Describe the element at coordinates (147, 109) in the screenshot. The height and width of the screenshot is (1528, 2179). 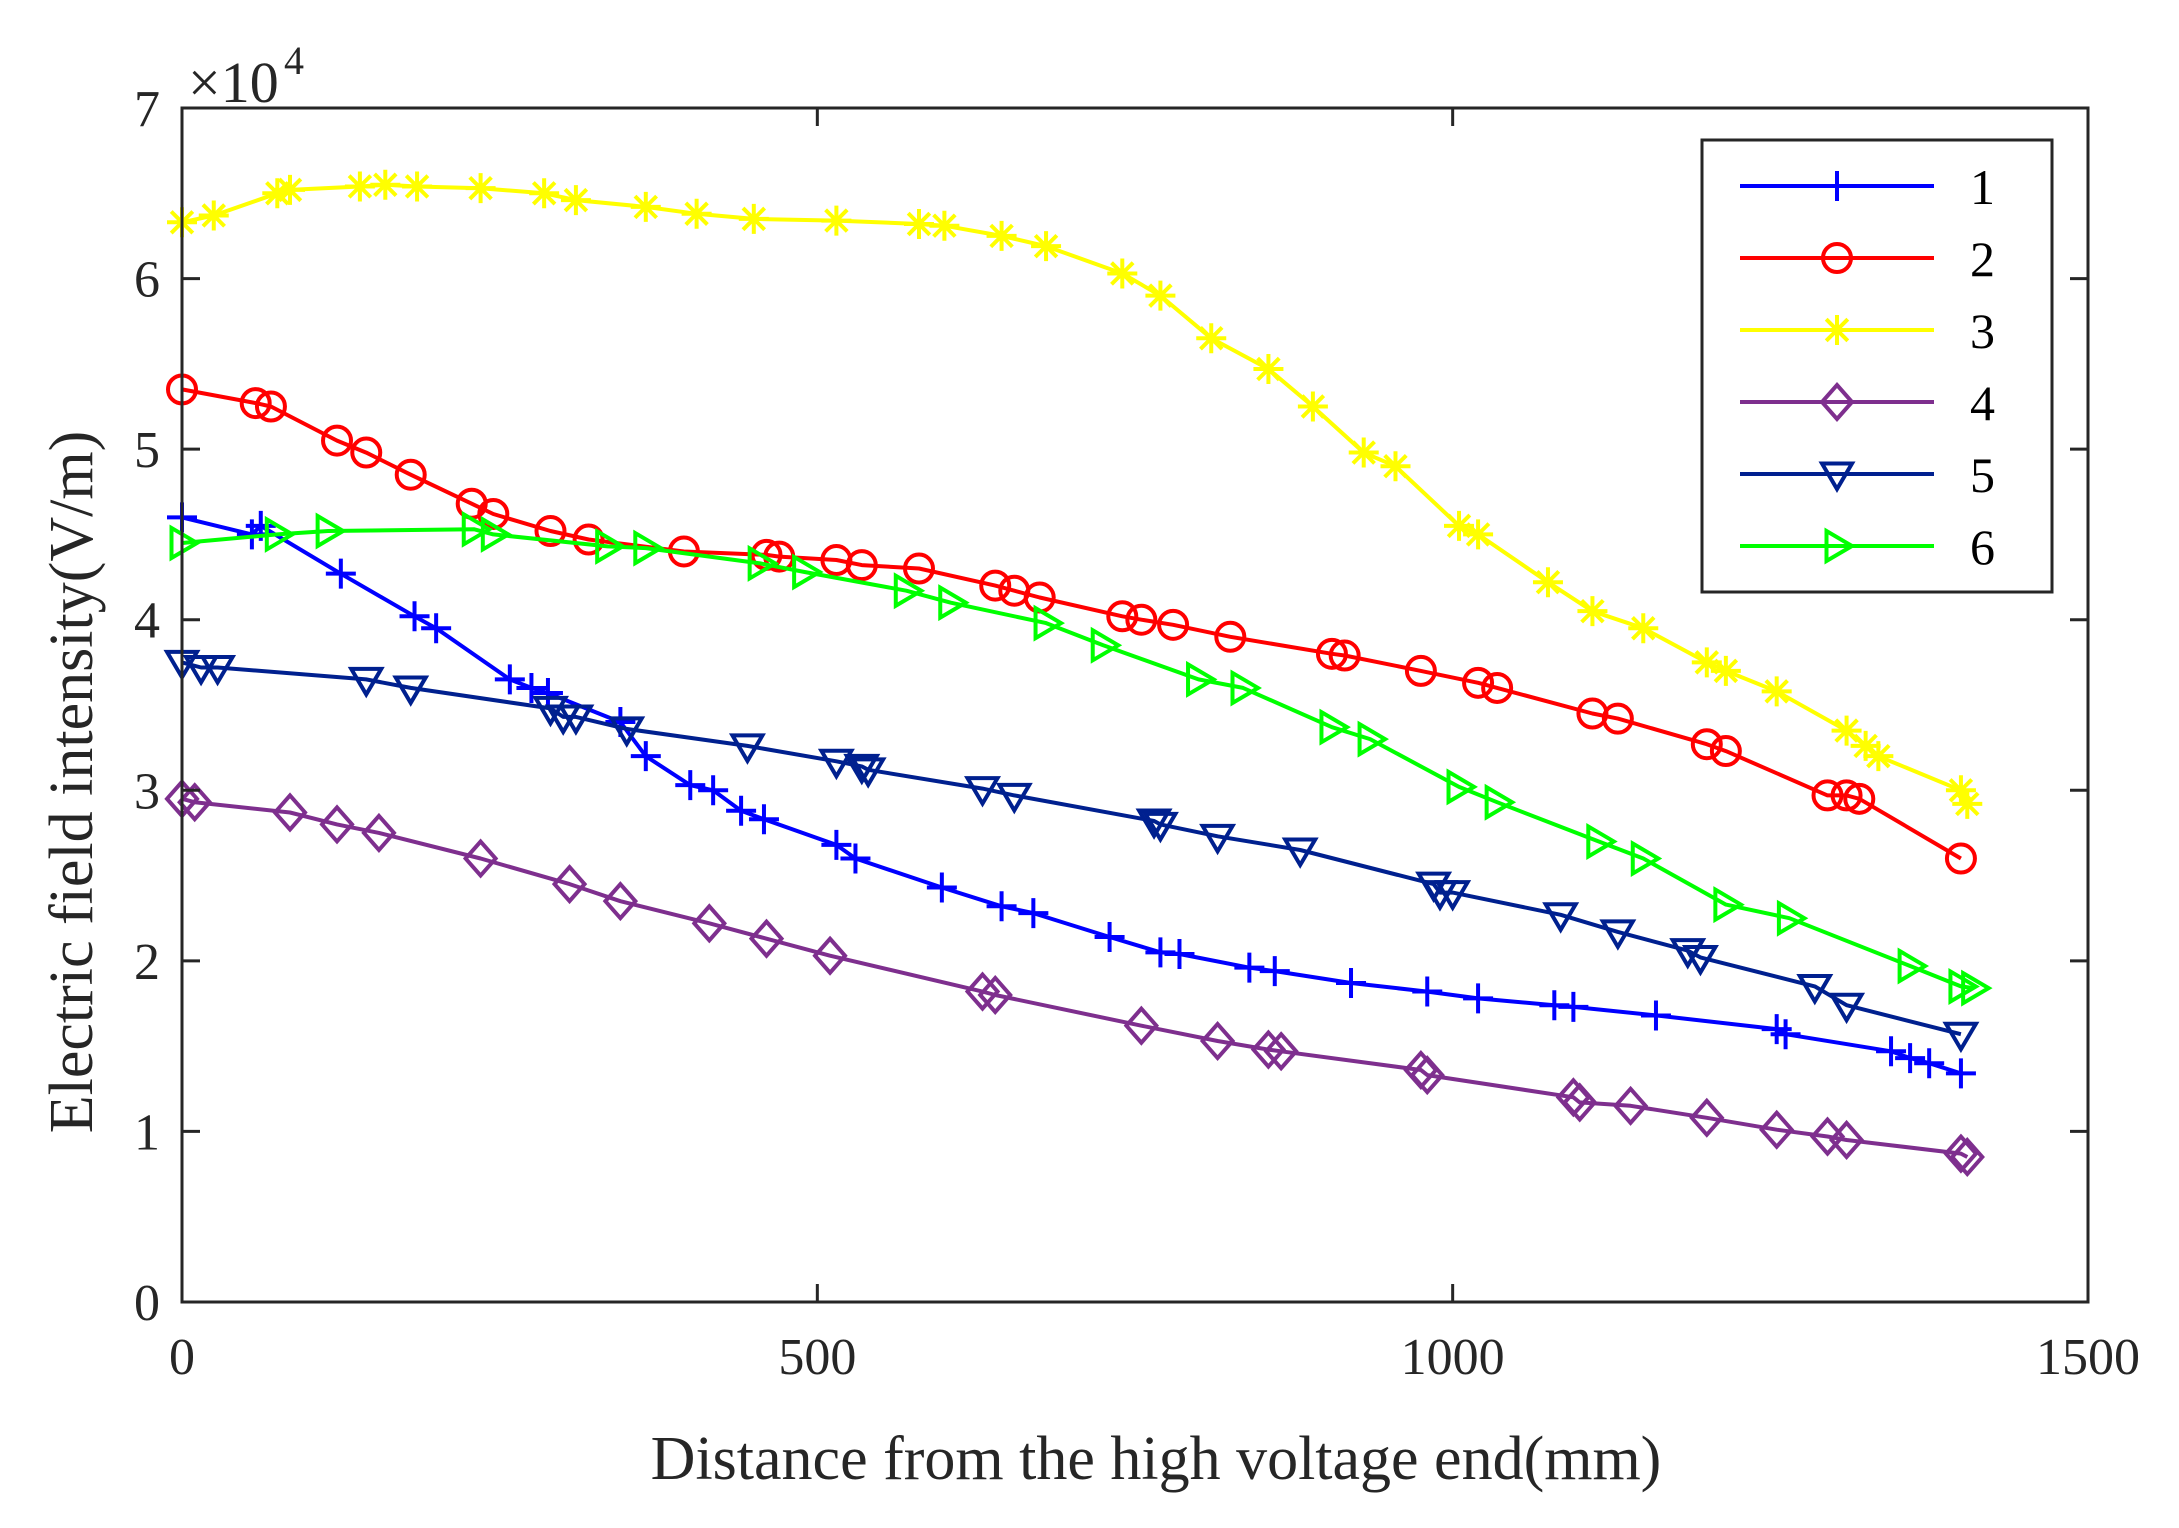
I see `y-tick-label: 7` at that location.